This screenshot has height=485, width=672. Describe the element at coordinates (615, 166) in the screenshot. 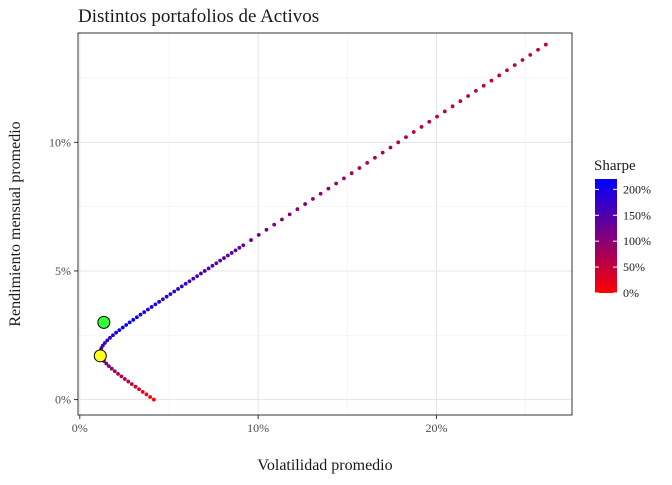

I see `legend-title: Sharpe` at that location.